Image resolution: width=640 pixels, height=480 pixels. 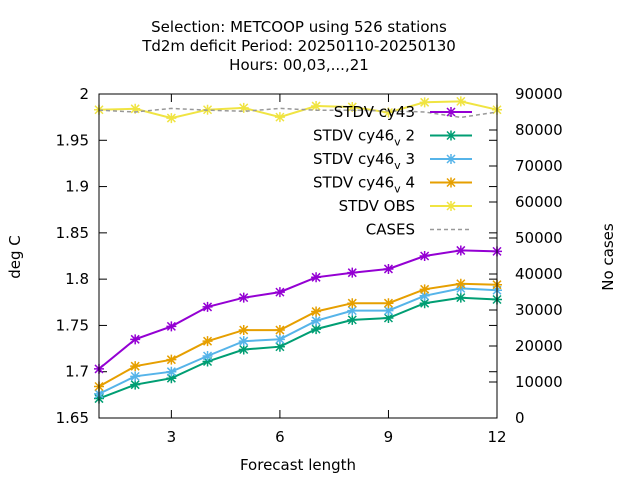 I want to click on y2-axis-label: No cases, so click(x=608, y=257).